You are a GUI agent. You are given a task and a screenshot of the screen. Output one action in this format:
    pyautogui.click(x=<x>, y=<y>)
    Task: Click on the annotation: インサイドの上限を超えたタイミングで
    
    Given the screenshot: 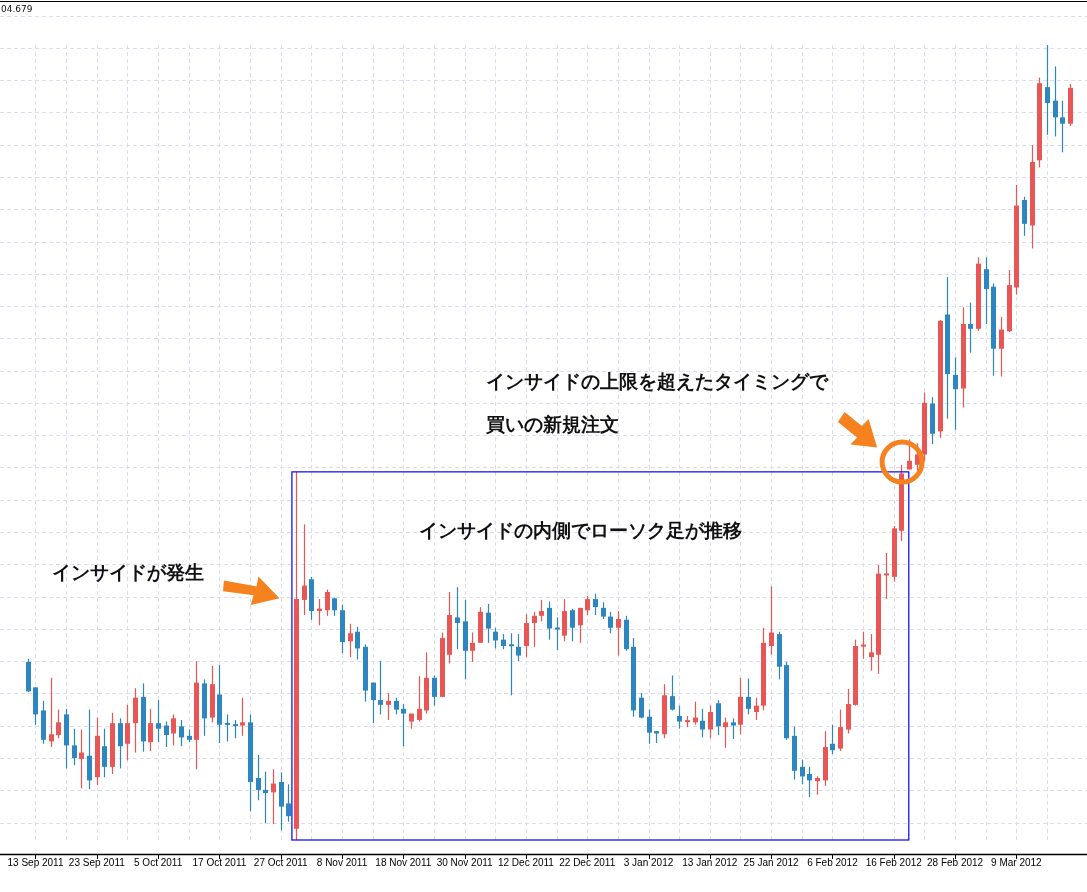 What is the action you would take?
    pyautogui.click(x=657, y=382)
    